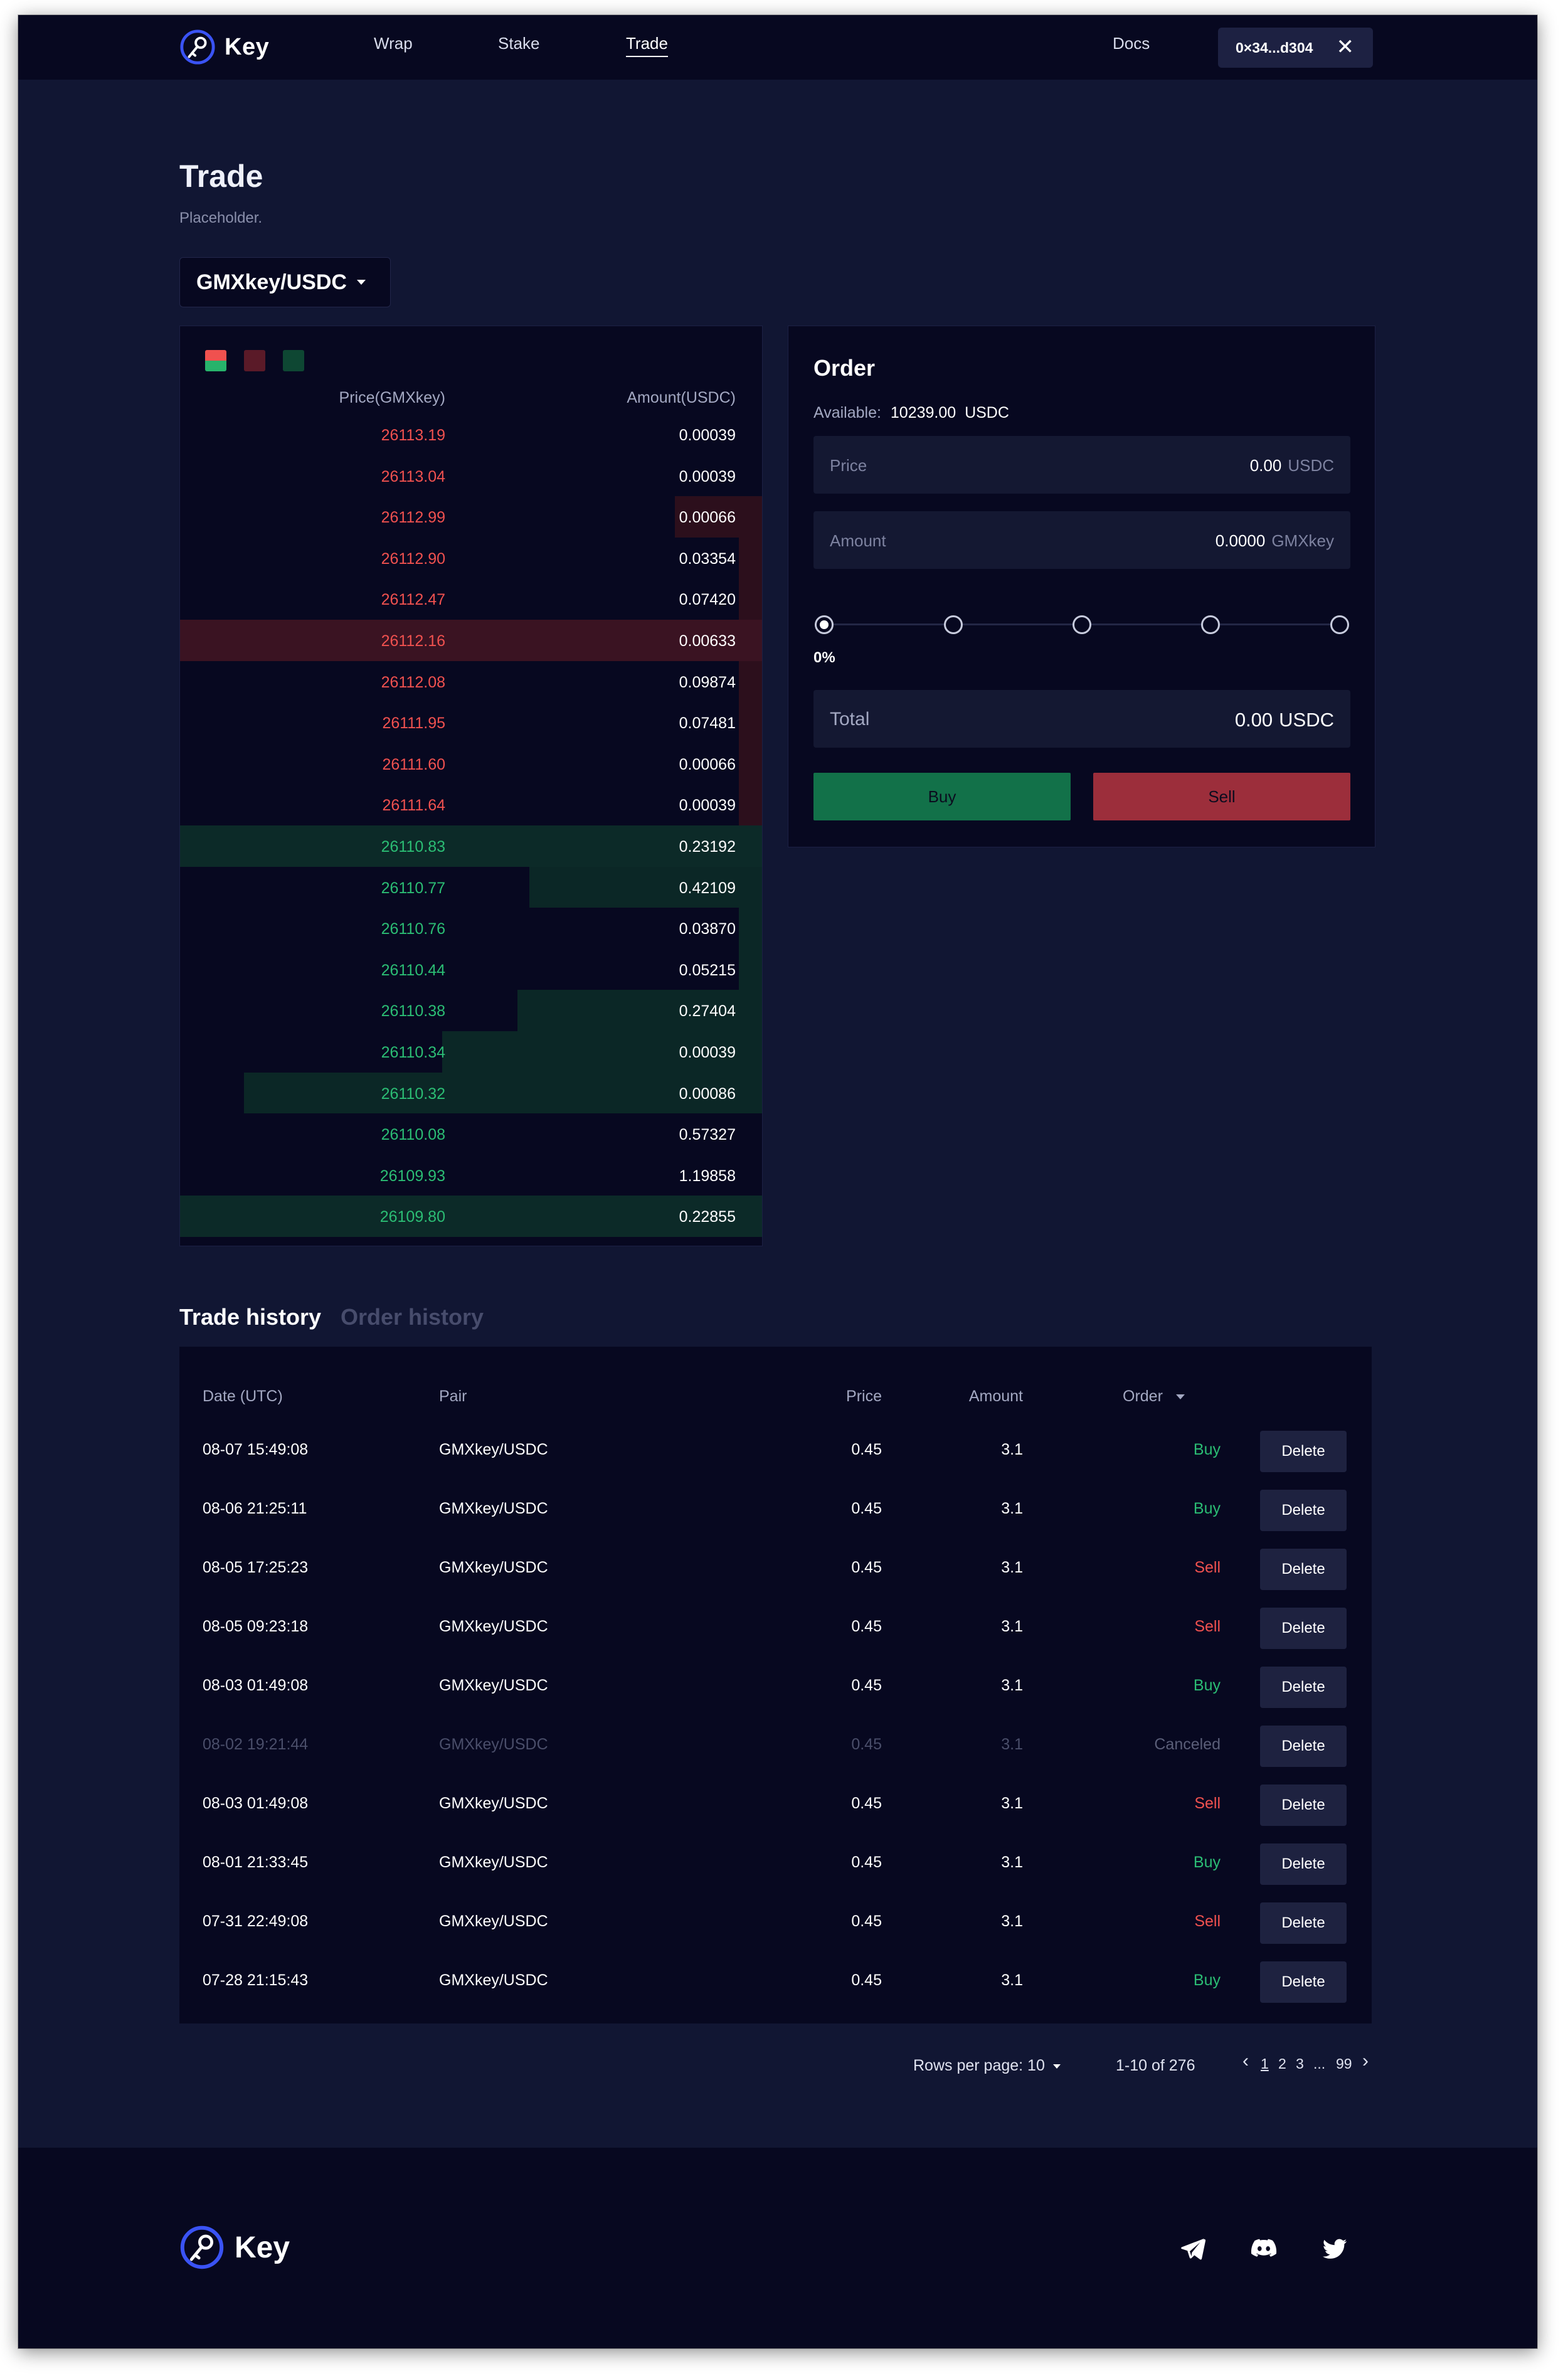 The width and height of the screenshot is (1568, 2376). I want to click on price-field-value: 0.00, so click(1265, 465).